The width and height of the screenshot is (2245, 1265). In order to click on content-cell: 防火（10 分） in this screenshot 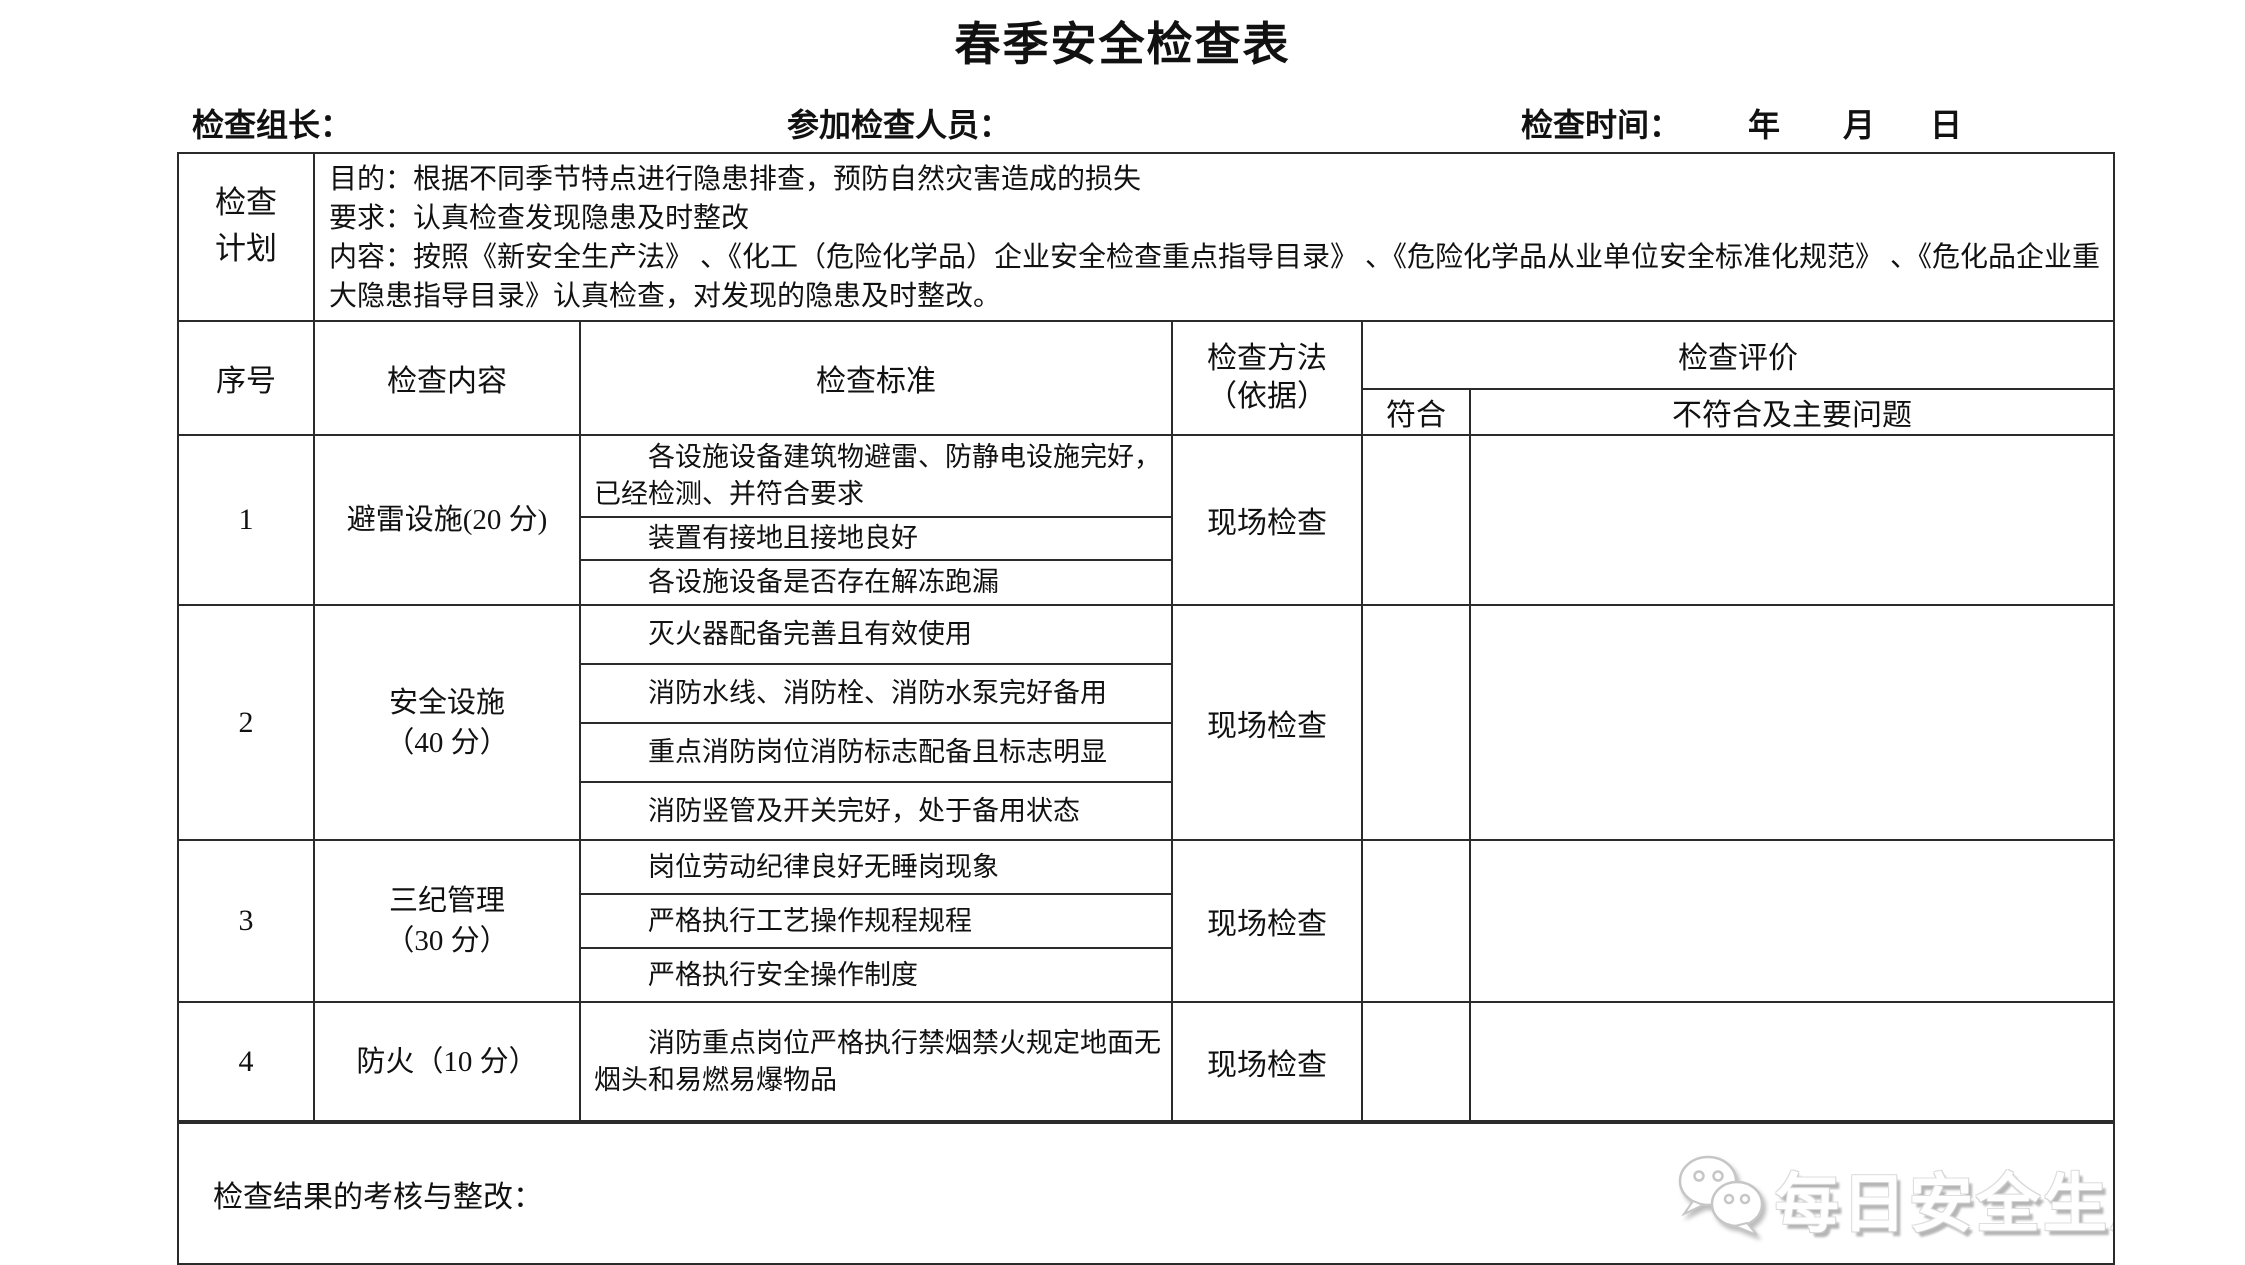, I will do `click(447, 1062)`.